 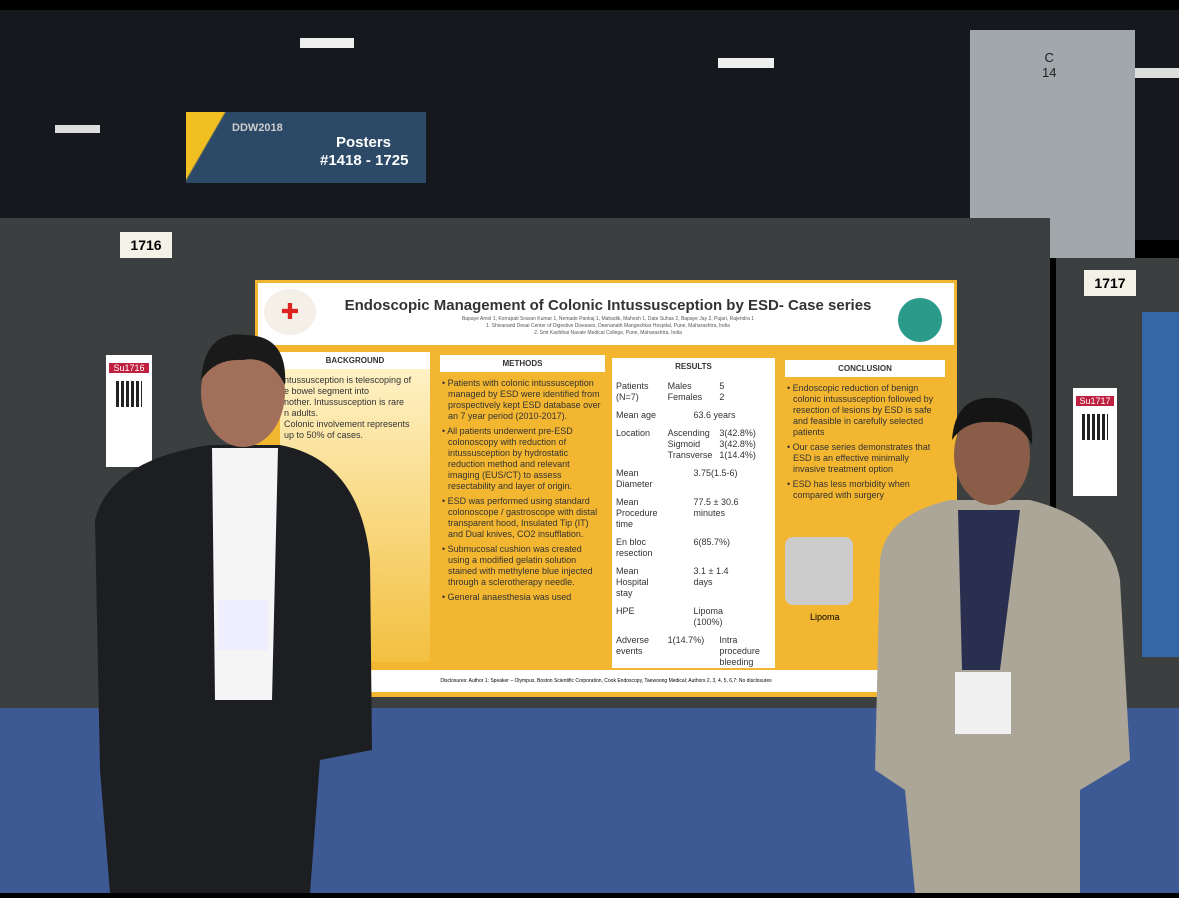 What do you see at coordinates (633, 640) in the screenshot?
I see `cell-line: Adverse` at bounding box center [633, 640].